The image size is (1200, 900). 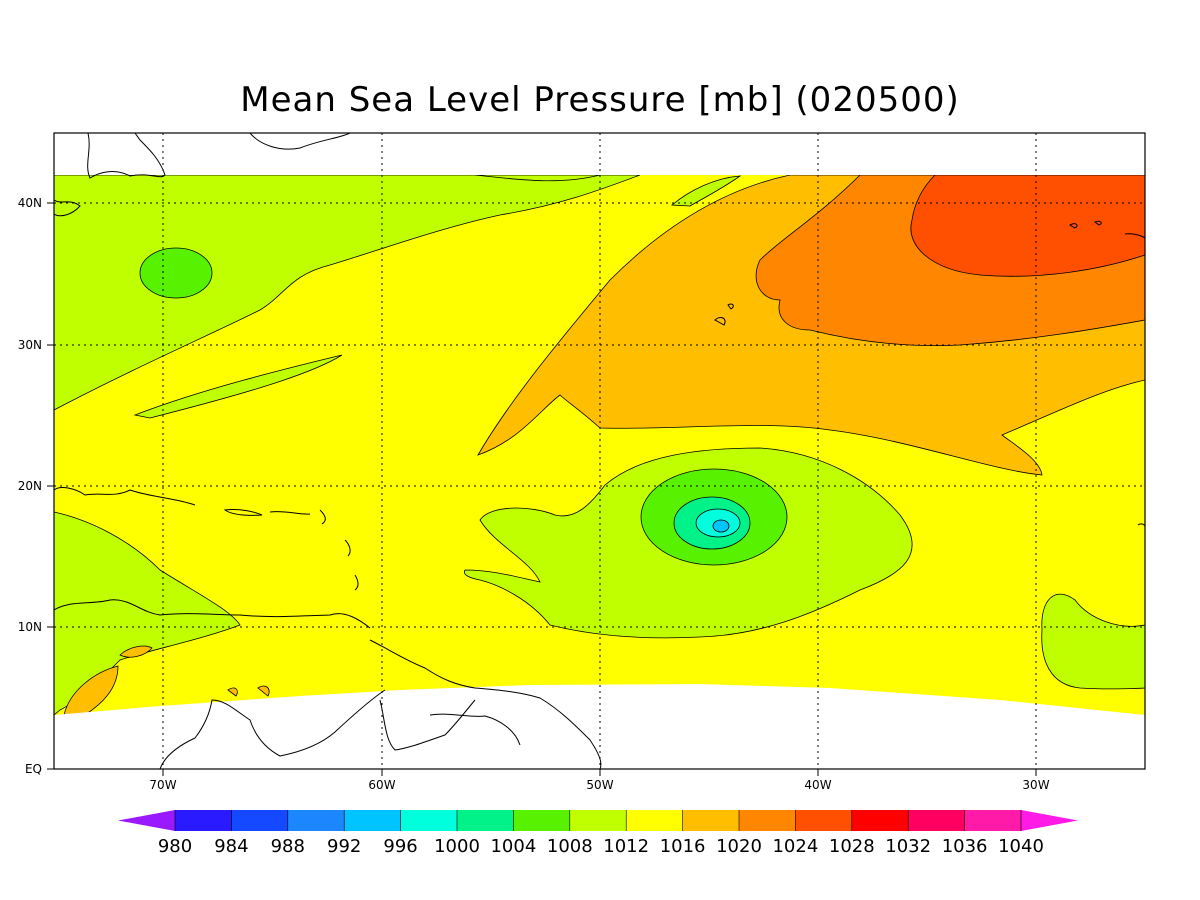 What do you see at coordinates (263, 691) in the screenshot?
I see `contour-band-1016-dot2` at bounding box center [263, 691].